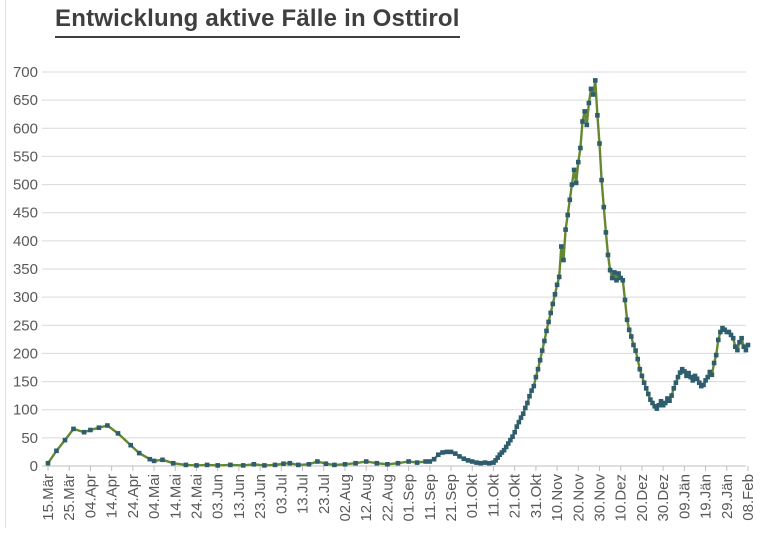 This screenshot has width=768, height=533. I want to click on x-tick-label: 01.Okt, so click(472, 495).